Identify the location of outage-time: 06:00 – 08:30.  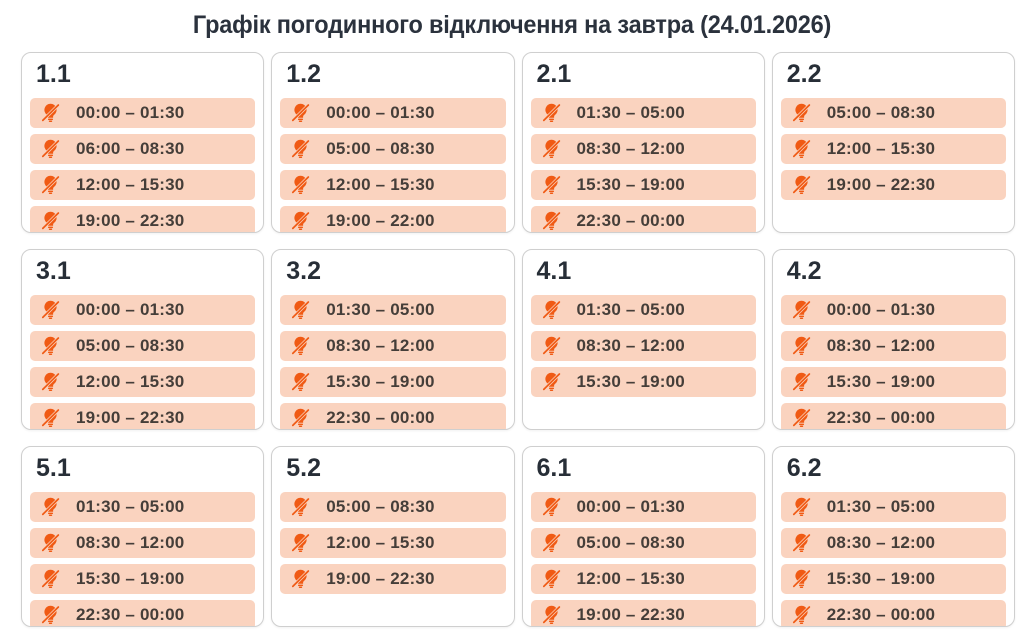
(130, 148).